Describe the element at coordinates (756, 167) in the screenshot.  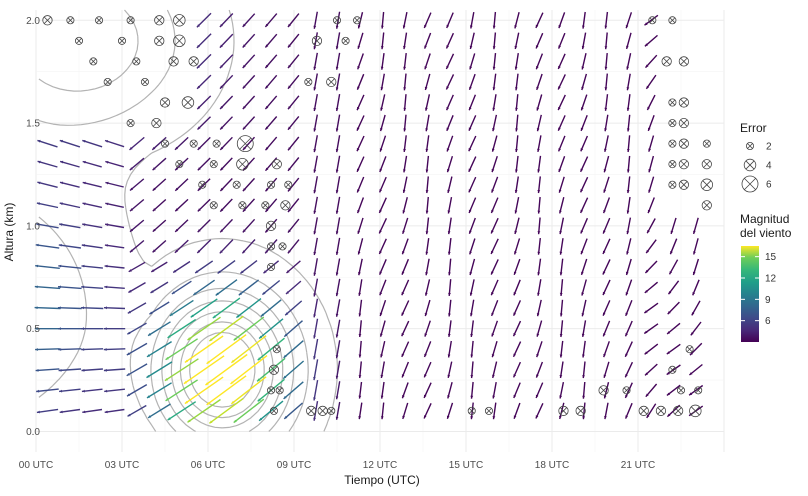
I see `error-legend-keys: 2 4 6` at that location.